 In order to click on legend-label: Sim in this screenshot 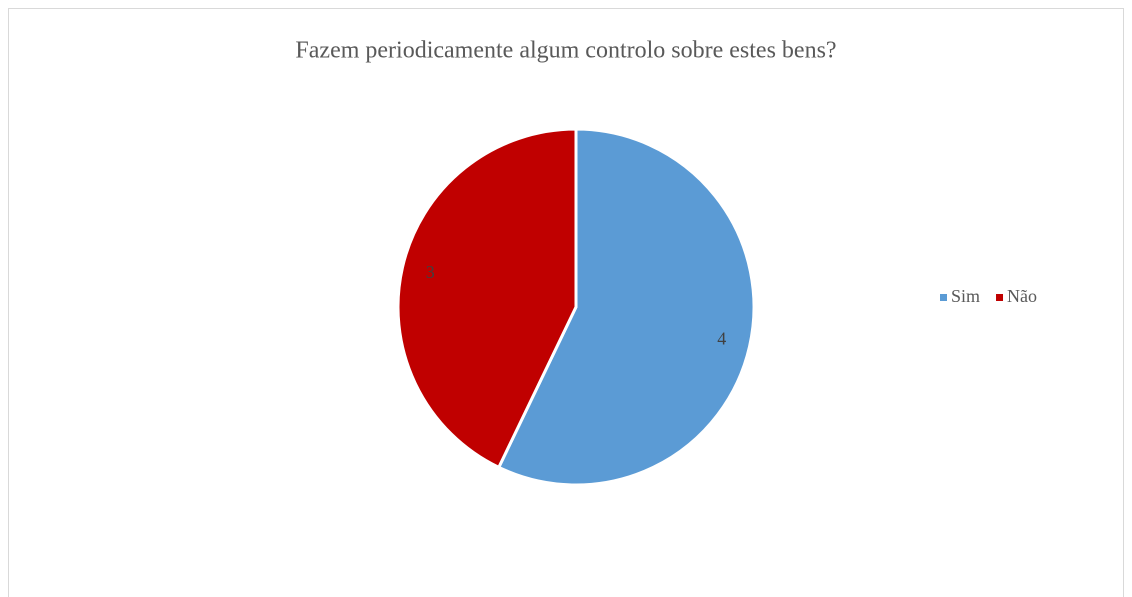, I will do `click(965, 296)`.